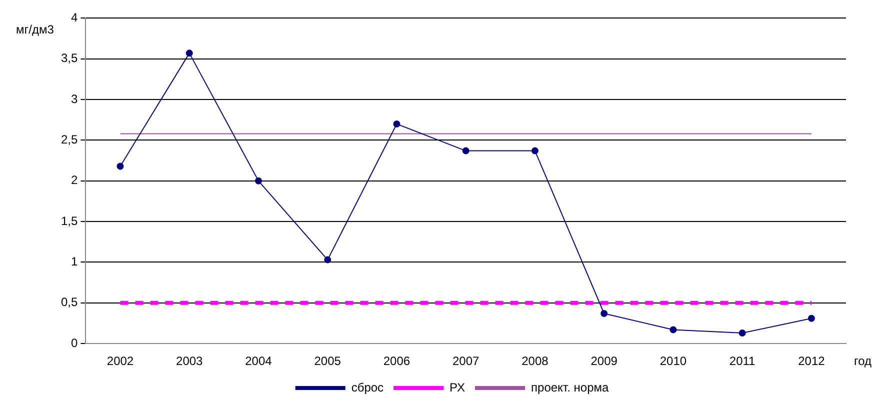 Image resolution: width=894 pixels, height=412 pixels. What do you see at coordinates (466, 361) in the screenshot?
I see `x-tick-label: 2007` at bounding box center [466, 361].